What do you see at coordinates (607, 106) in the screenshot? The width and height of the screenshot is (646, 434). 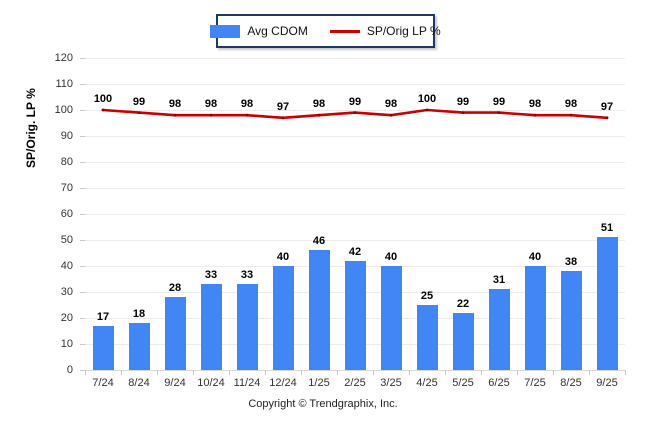 I see `line-value-label: 97` at bounding box center [607, 106].